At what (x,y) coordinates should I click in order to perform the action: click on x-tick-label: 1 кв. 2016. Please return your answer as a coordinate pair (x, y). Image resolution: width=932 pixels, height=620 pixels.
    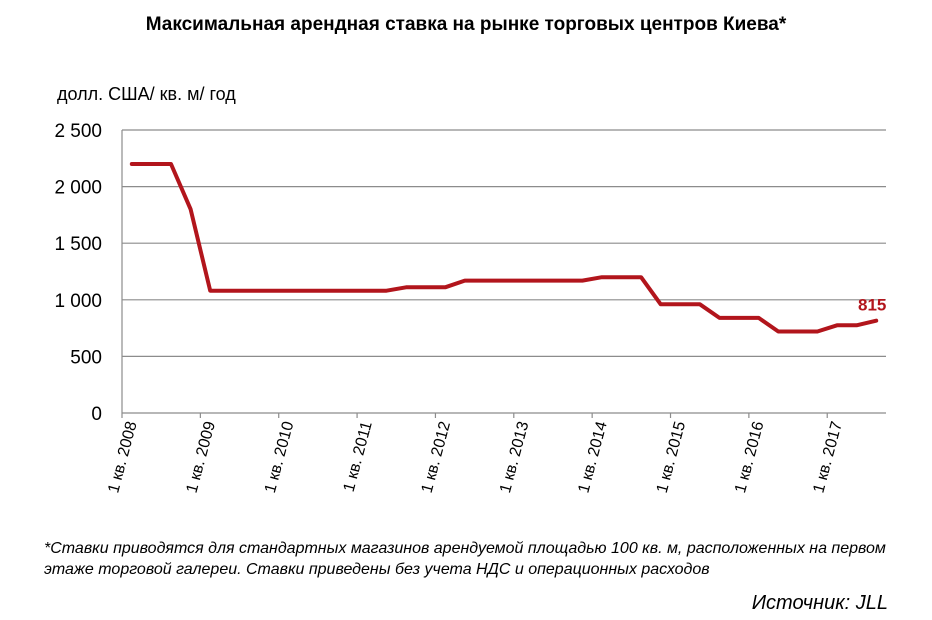
    Looking at the image, I should click on (749, 457).